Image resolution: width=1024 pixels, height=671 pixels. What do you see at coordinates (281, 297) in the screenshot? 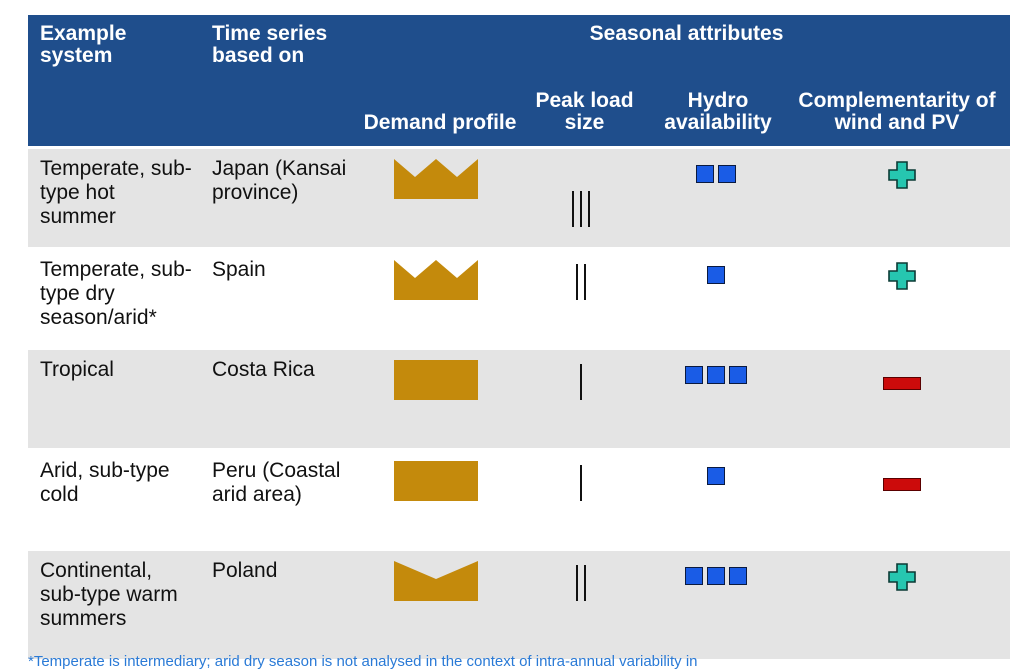
I see `cell-time-series: Spain` at bounding box center [281, 297].